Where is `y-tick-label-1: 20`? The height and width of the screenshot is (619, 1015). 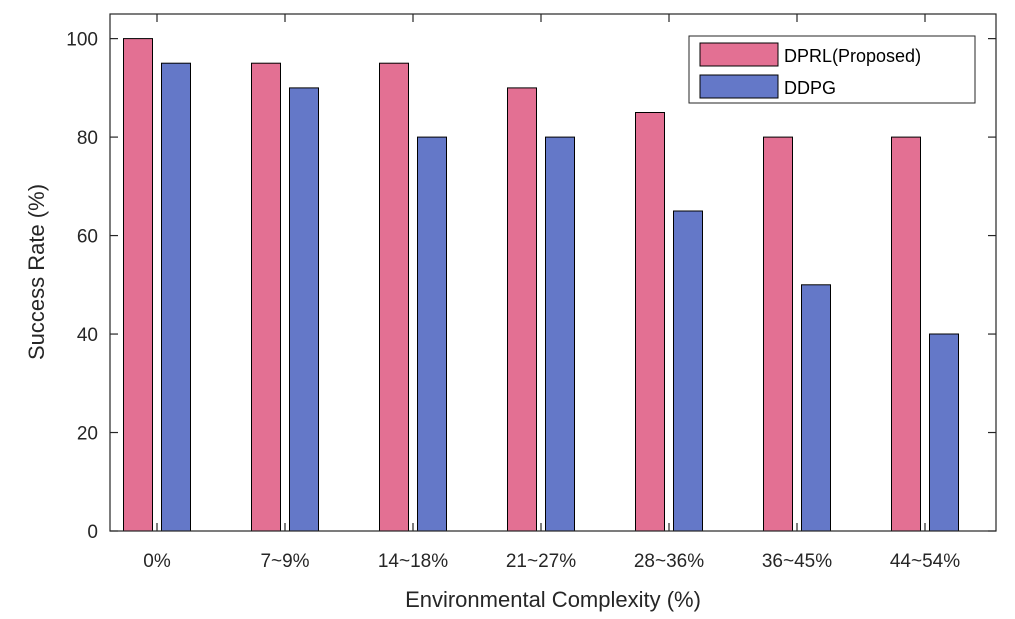 y-tick-label-1: 20 is located at coordinates (87, 434).